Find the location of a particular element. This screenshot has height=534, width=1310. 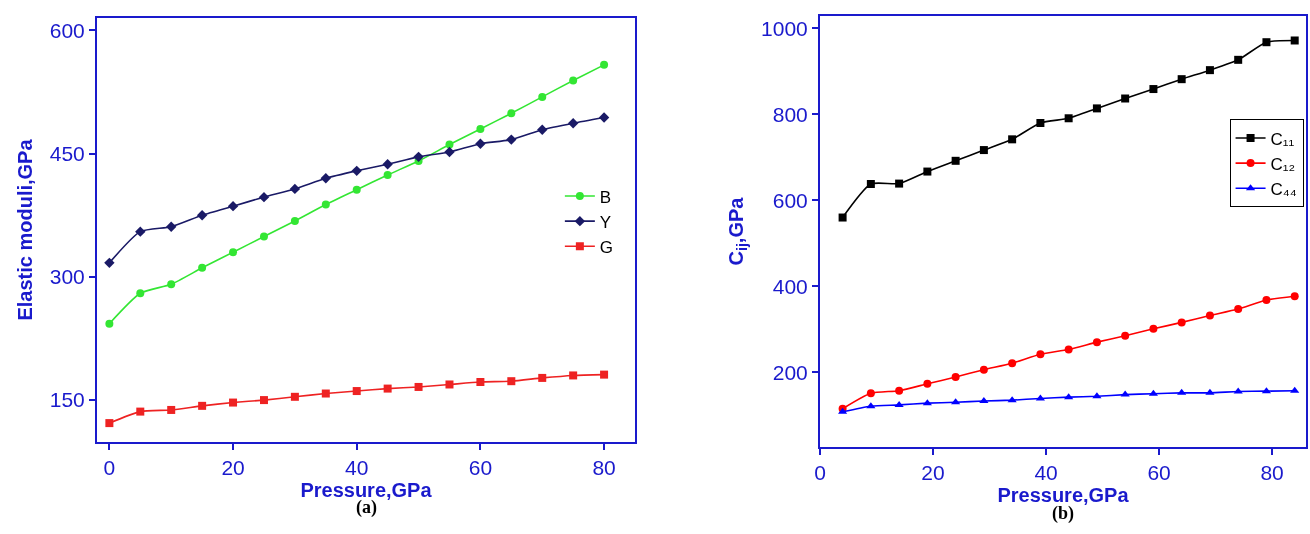

x-tick-label: 80 is located at coordinates (1272, 473).